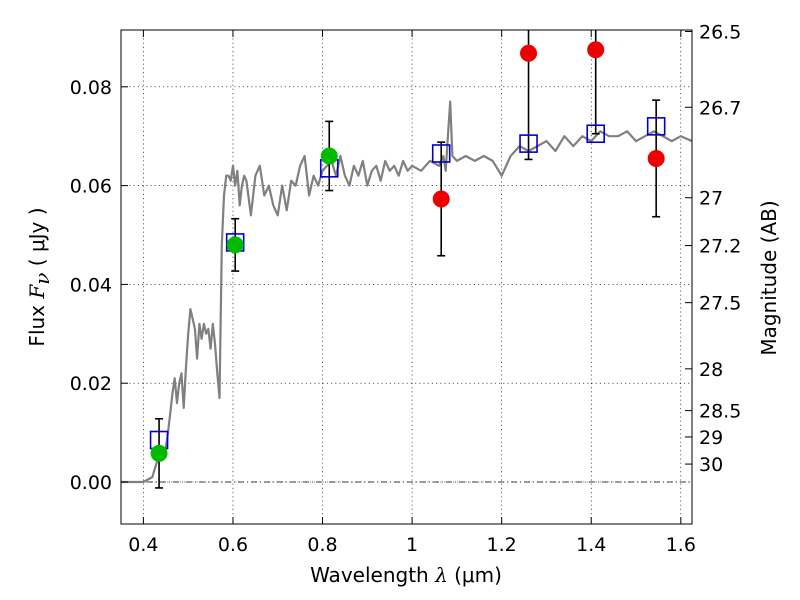  What do you see at coordinates (91, 88) in the screenshot?
I see `y-tick-label: 0.08` at bounding box center [91, 88].